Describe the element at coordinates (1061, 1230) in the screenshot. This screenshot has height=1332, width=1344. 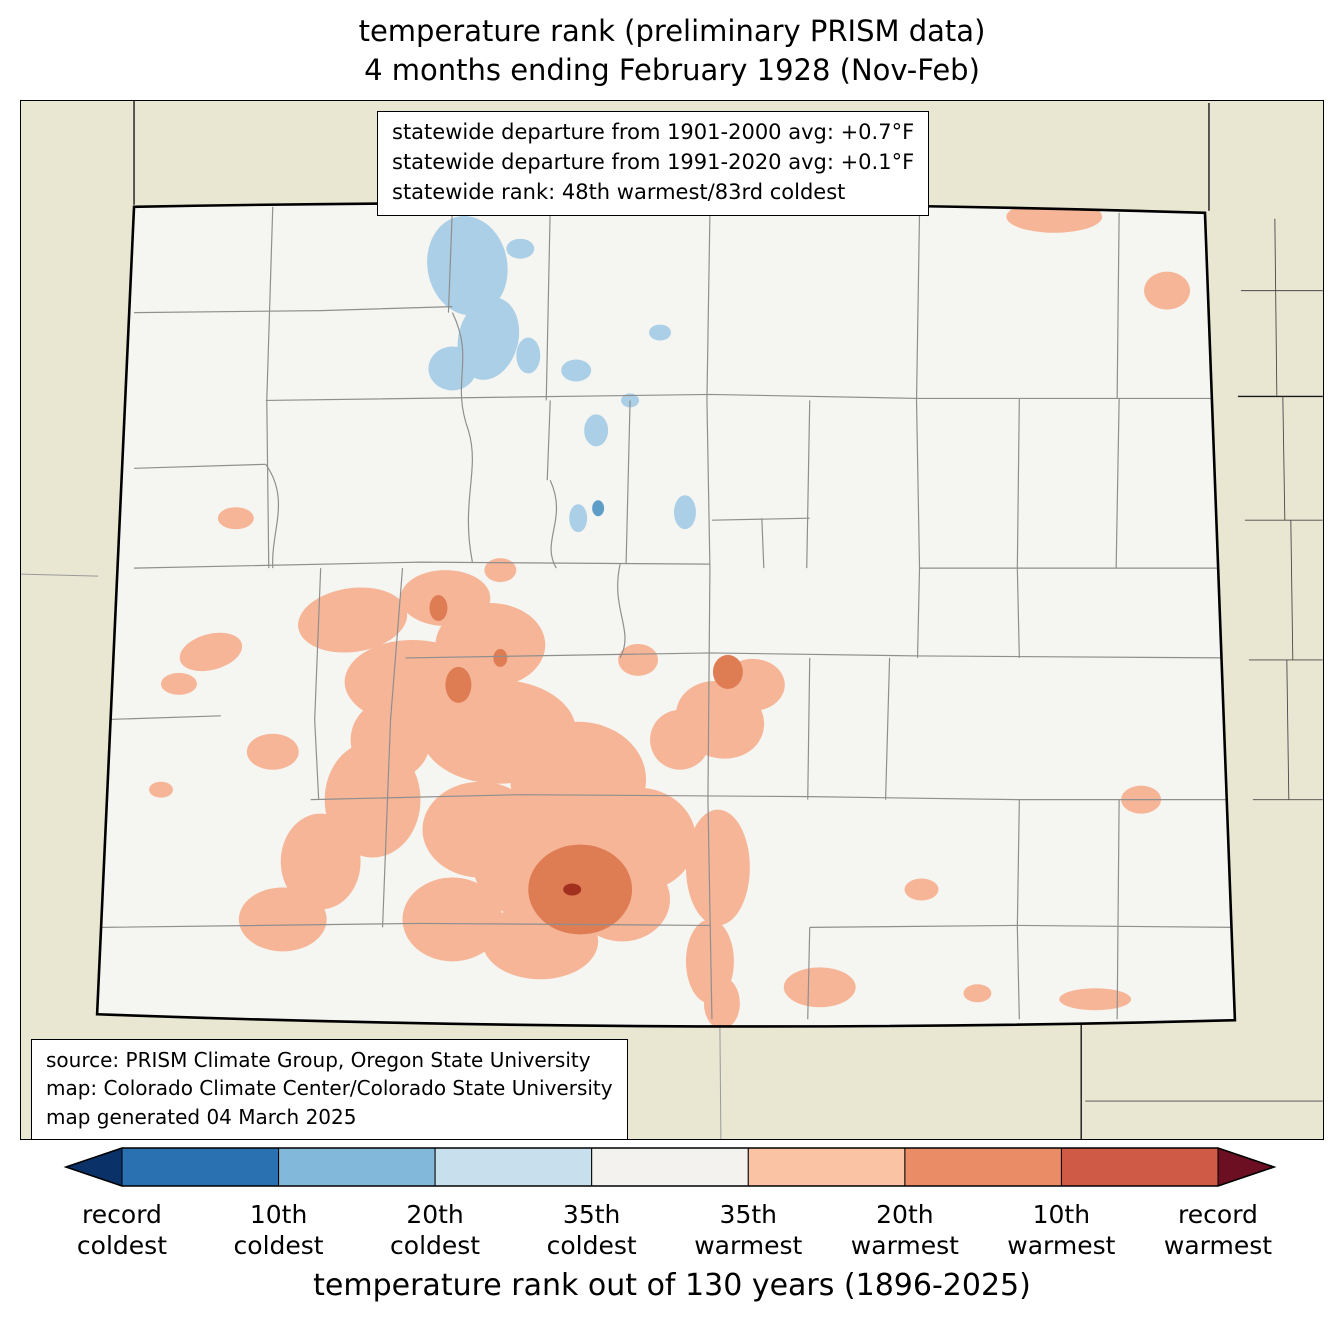
I see `colorbar-label-10th-warmest: 10th warmest` at that location.